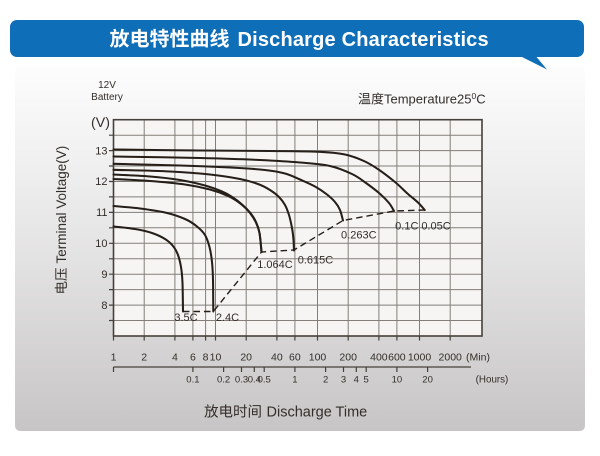  What do you see at coordinates (406, 226) in the screenshot?
I see `svg-text: 0.1C` at bounding box center [406, 226].